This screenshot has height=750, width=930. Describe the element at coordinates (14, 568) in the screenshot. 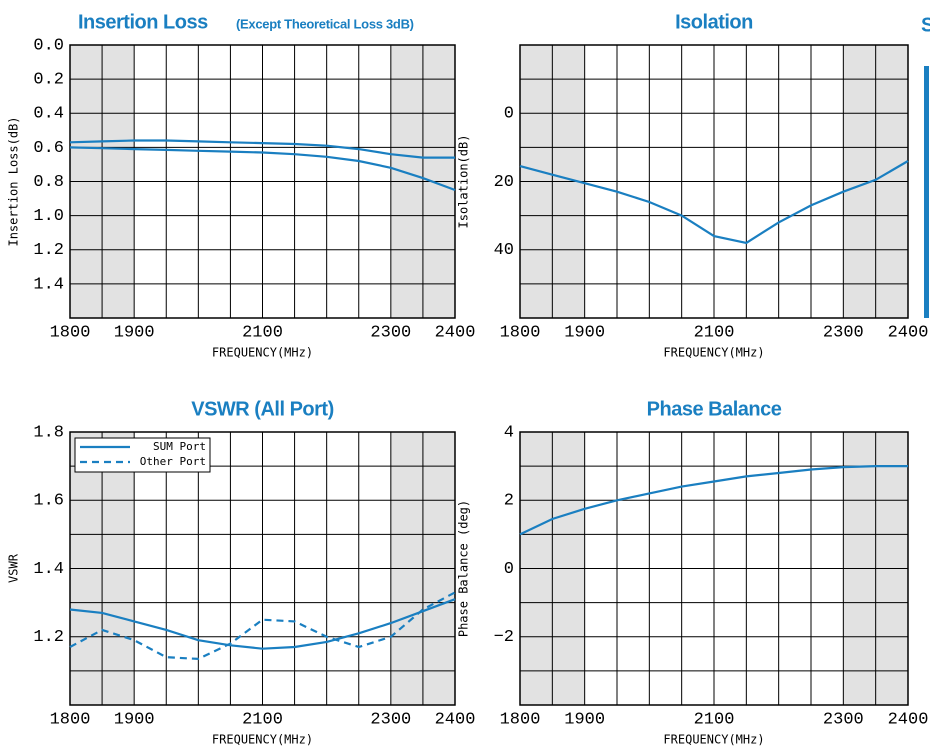

I see `y-axis-label: VSWR` at that location.